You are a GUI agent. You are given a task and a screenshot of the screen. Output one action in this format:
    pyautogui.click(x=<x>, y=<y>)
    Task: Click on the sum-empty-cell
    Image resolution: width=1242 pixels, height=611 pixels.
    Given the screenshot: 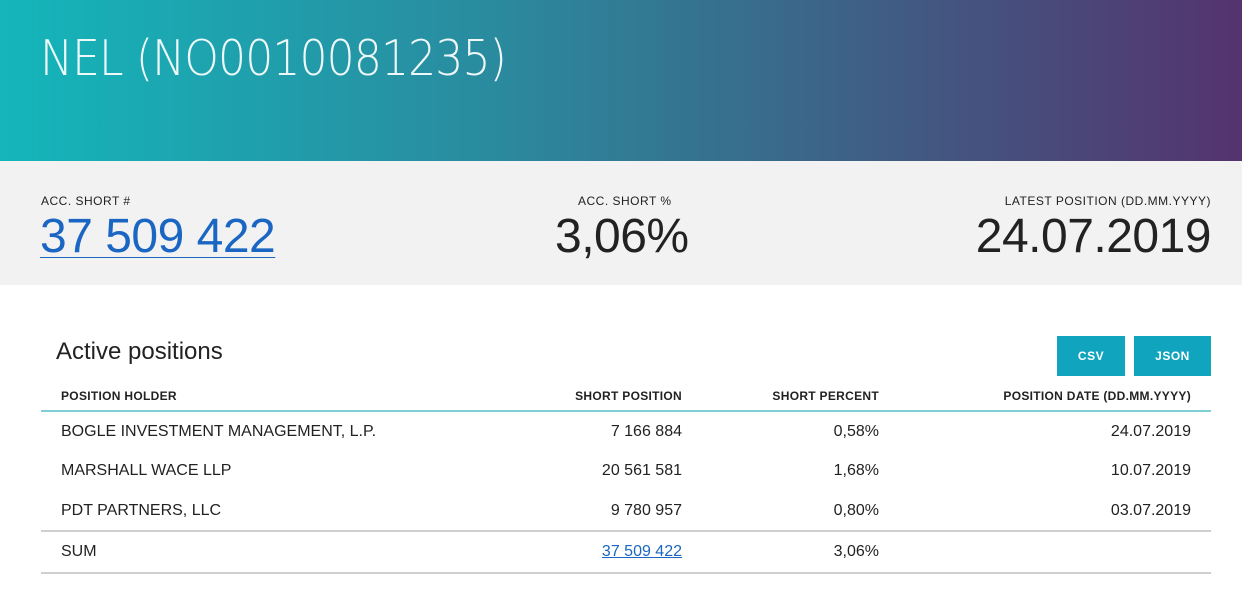 What is the action you would take?
    pyautogui.click(x=1055, y=552)
    